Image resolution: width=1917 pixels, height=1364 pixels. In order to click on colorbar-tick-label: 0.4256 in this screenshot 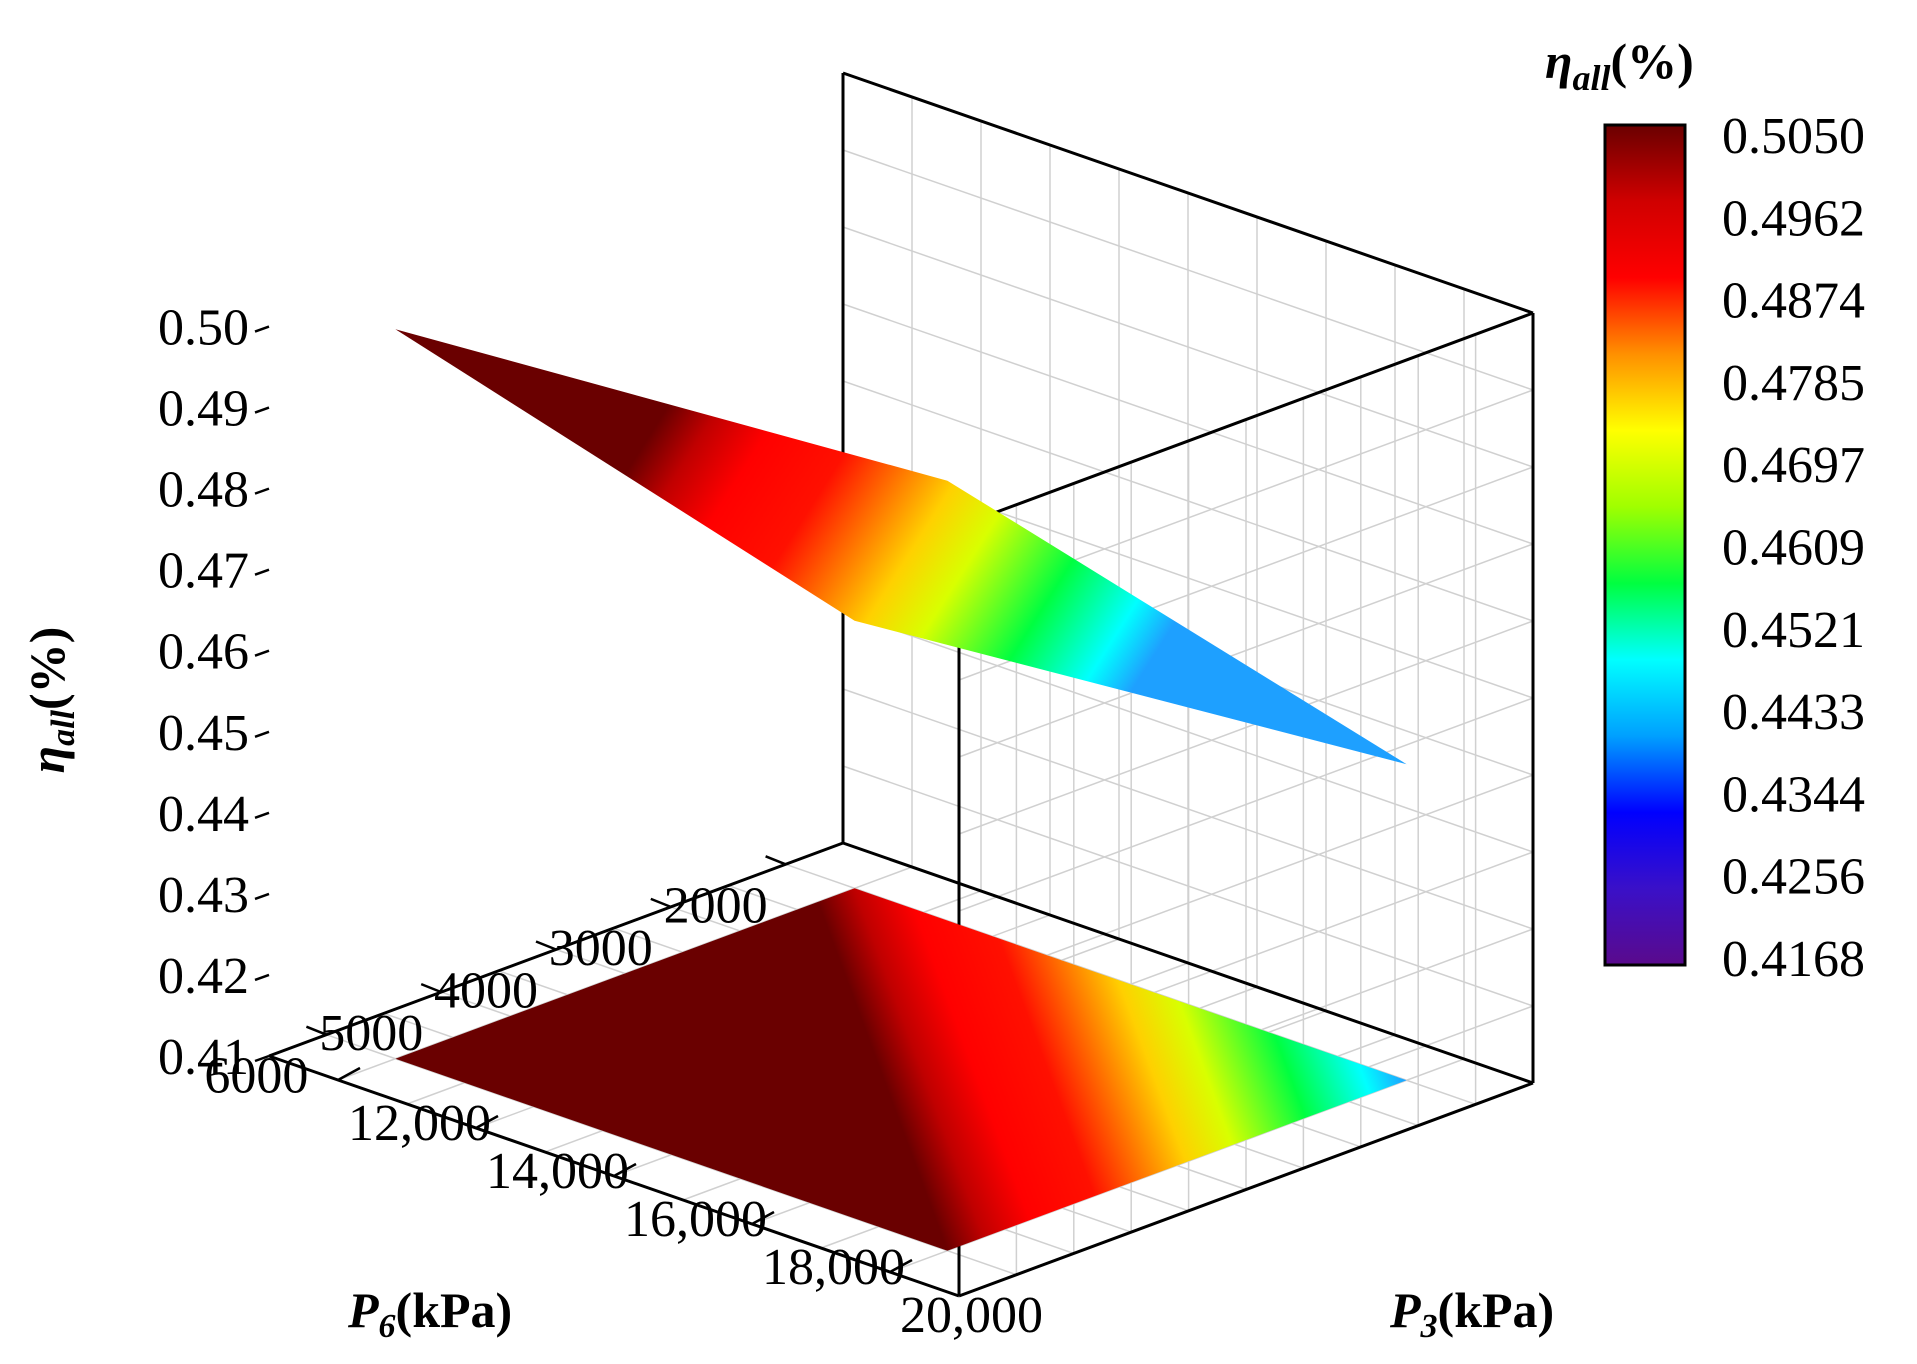, I will do `click(1793, 877)`.